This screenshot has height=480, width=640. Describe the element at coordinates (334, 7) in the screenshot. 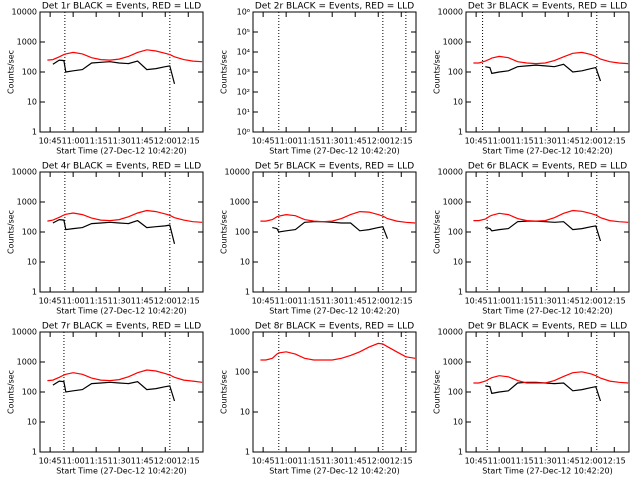

I see `chart-title: Det 2r BLACK = Events, RED = LLD` at that location.